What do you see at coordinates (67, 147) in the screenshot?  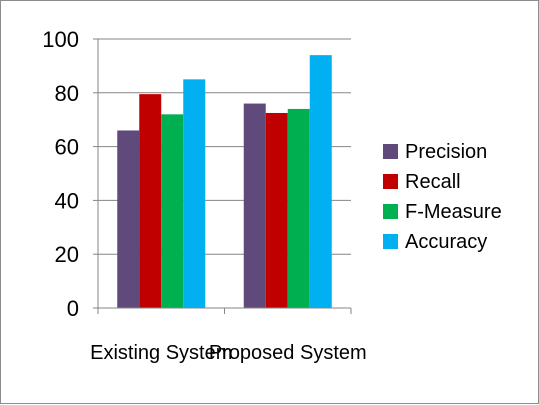 I see `y-tick-label: 60` at bounding box center [67, 147].